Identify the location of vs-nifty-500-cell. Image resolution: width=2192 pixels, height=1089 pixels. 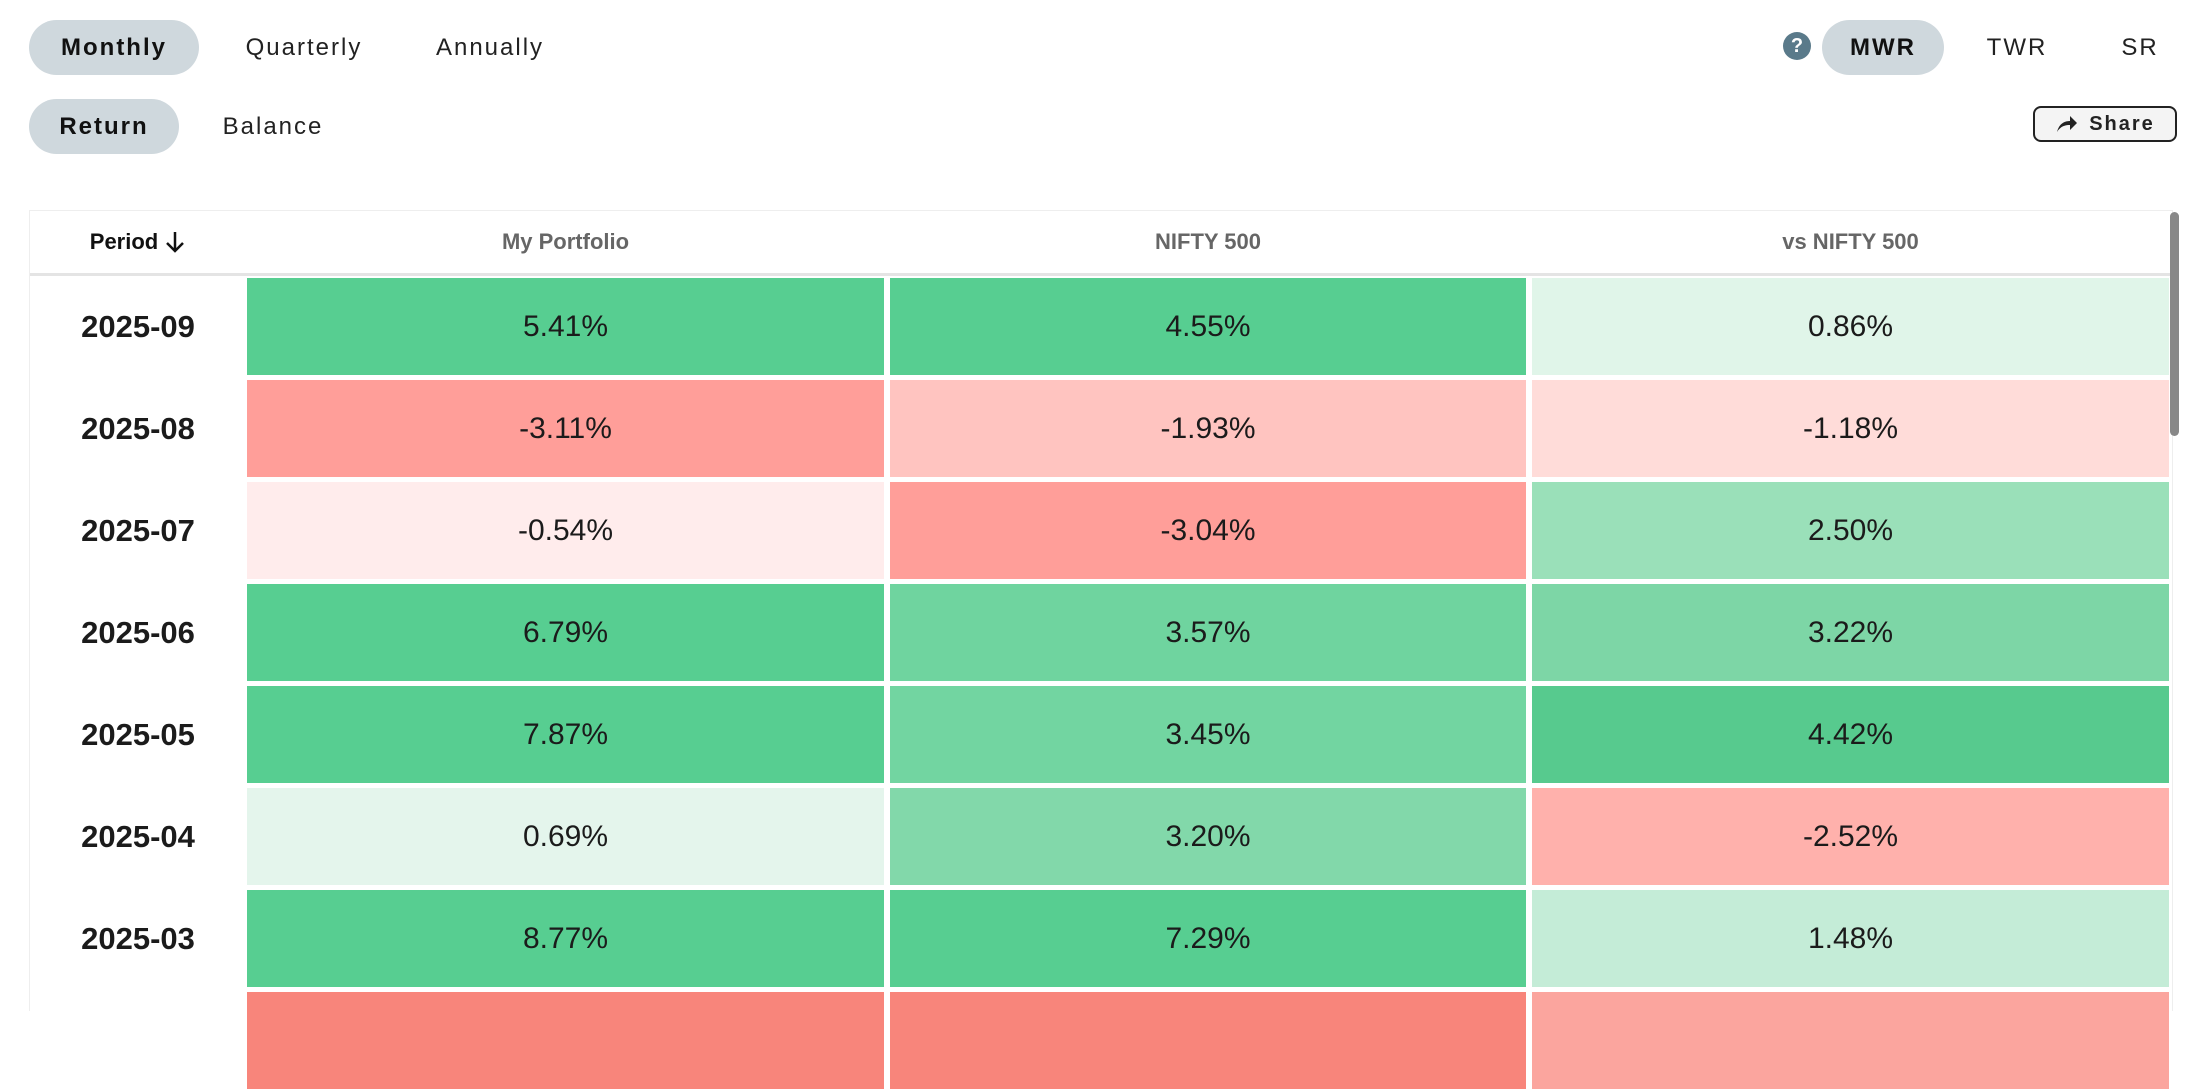
(1850, 1040).